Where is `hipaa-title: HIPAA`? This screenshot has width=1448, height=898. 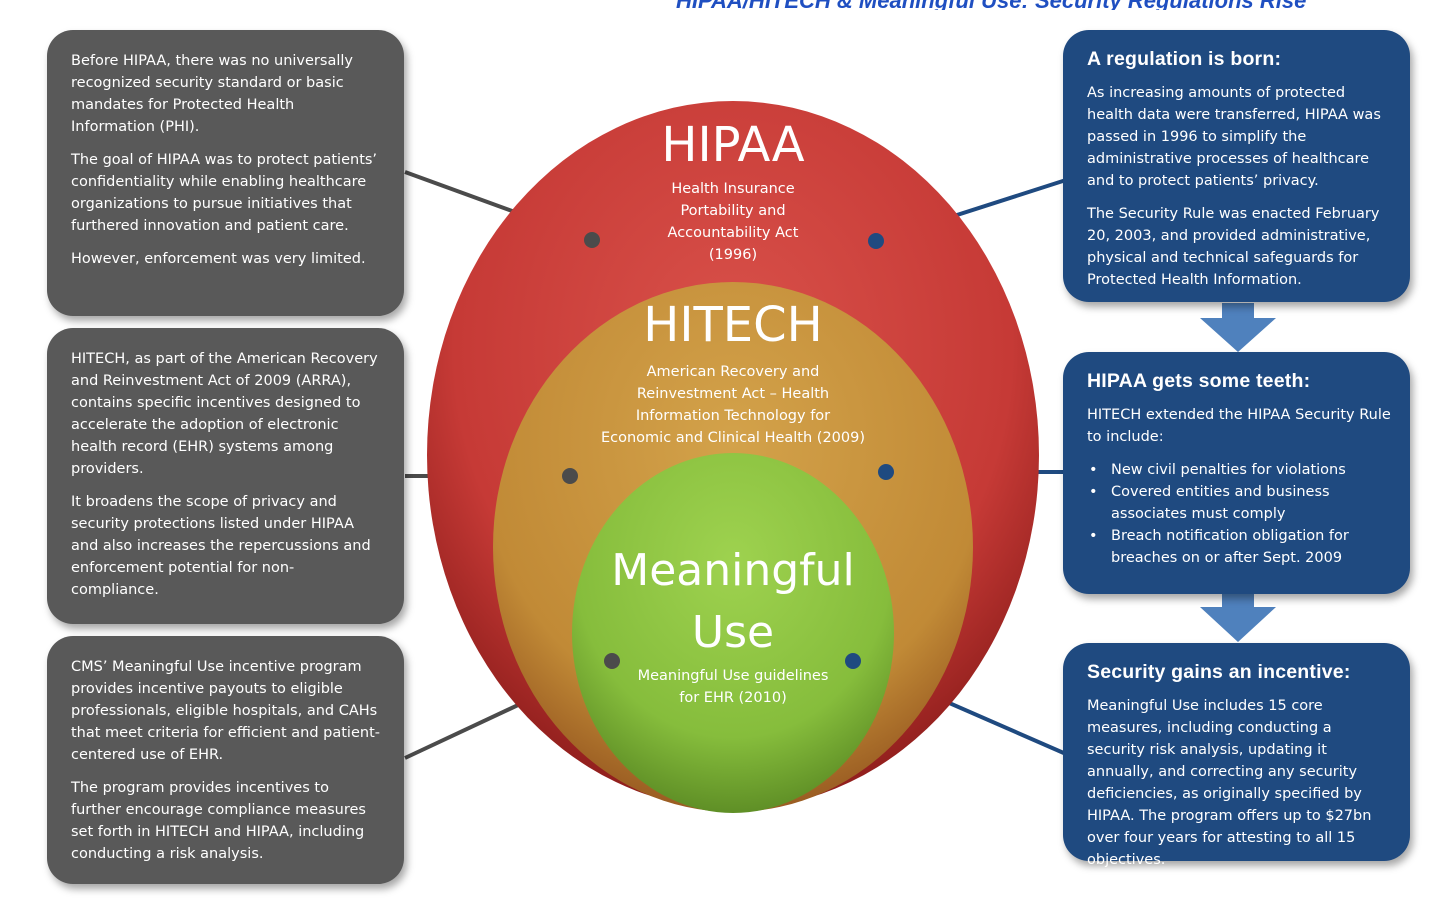 hipaa-title: HIPAA is located at coordinates (733, 145).